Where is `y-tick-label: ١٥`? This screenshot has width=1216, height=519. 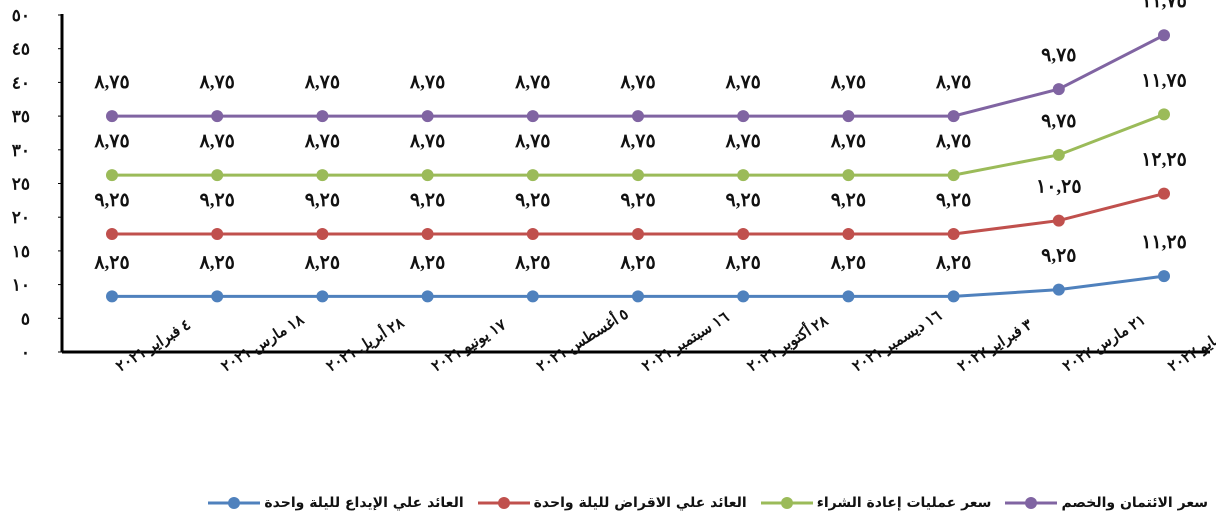 y-tick-label: ١٥ is located at coordinates (21, 251).